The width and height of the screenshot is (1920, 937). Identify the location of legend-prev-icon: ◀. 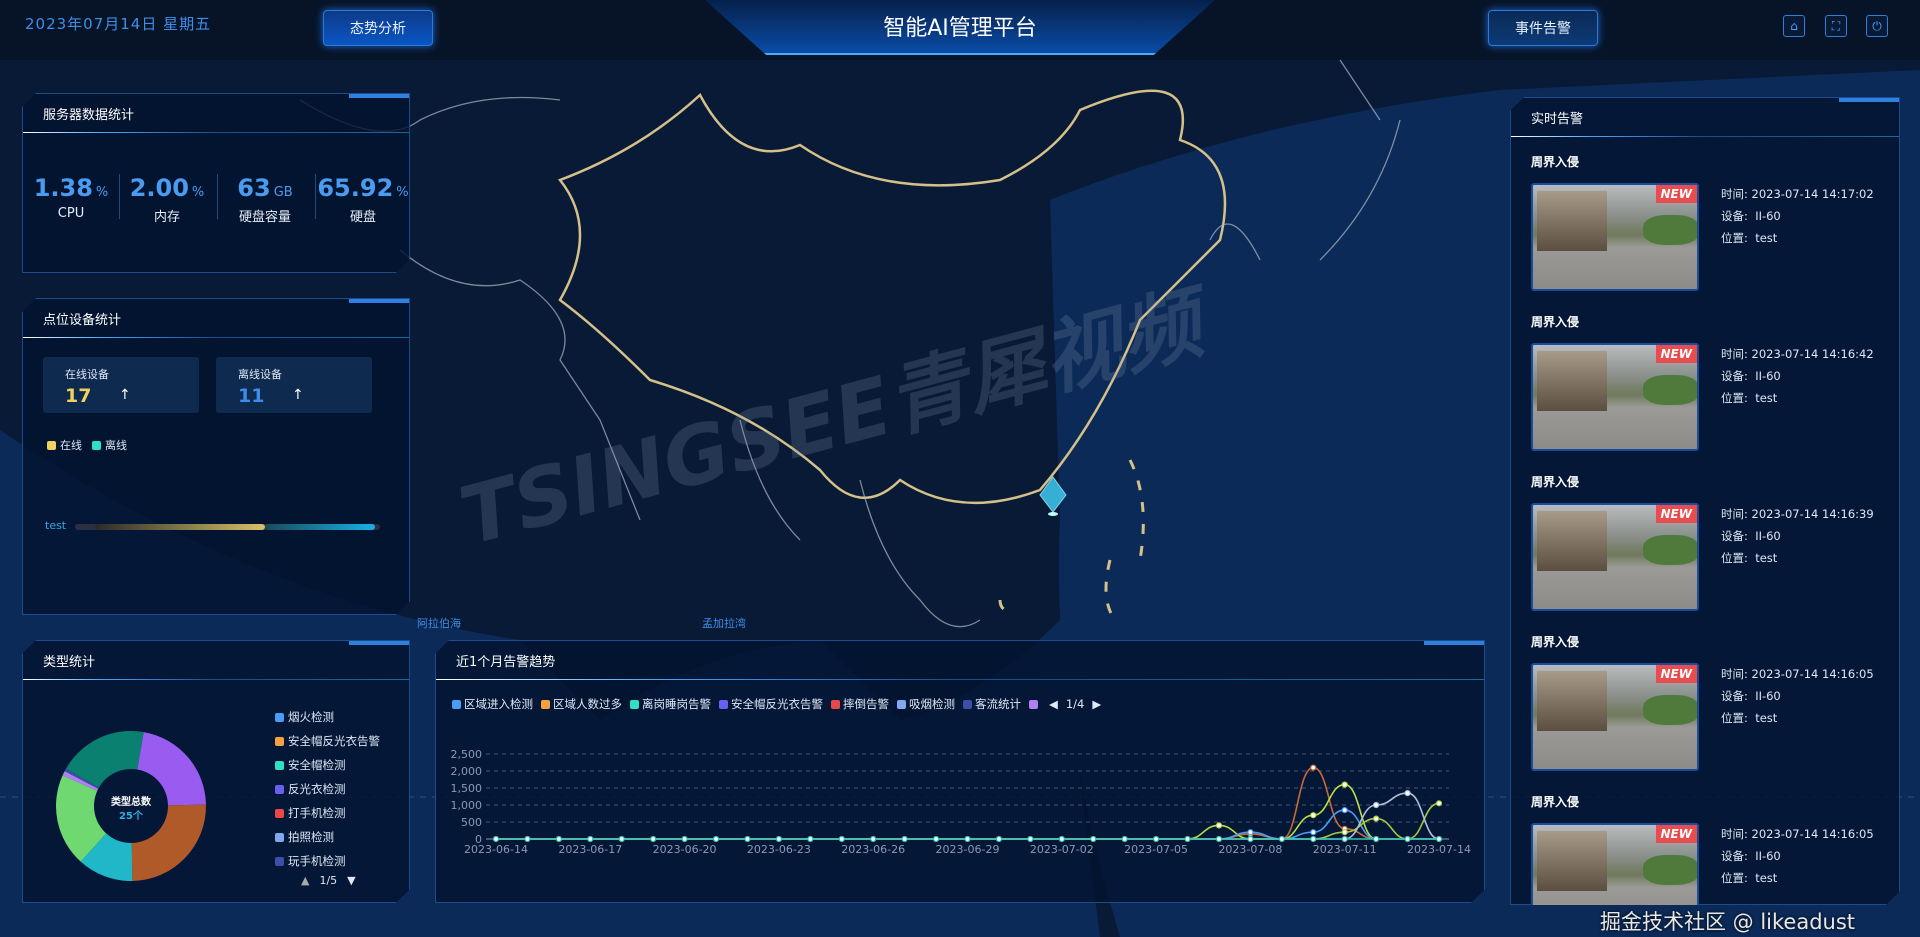
(1053, 704).